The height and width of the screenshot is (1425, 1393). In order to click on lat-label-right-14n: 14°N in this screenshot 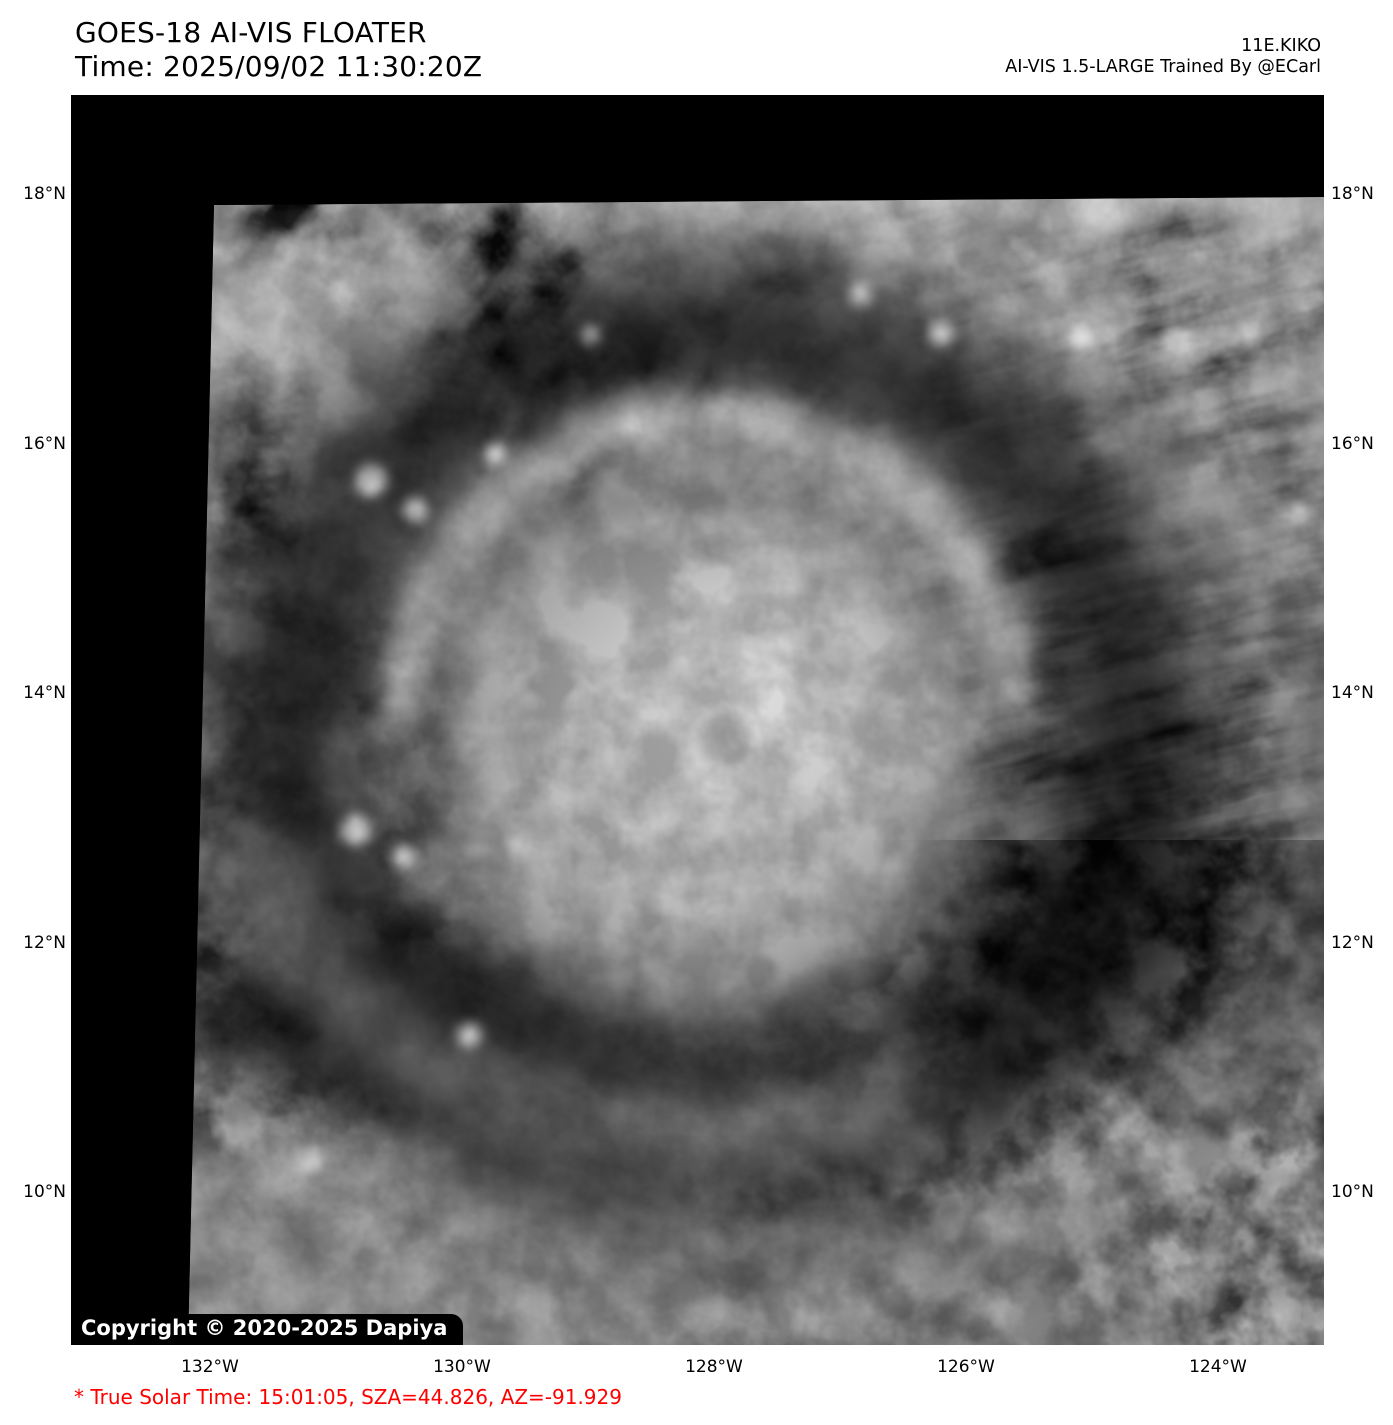, I will do `click(1352, 693)`.